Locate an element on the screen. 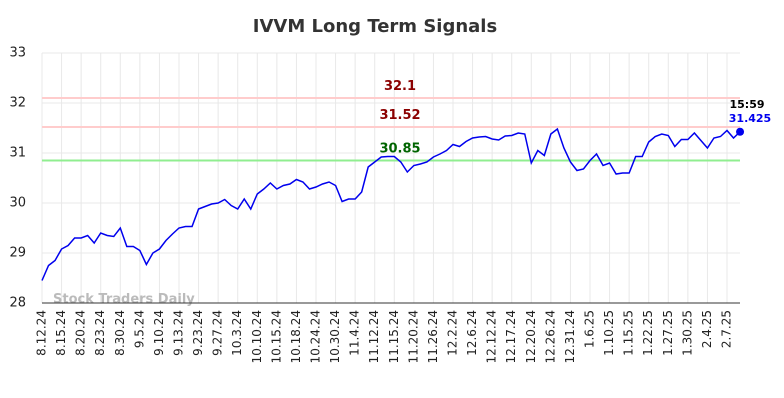 The width and height of the screenshot is (784, 398). x-tick-label: 9.10.24 is located at coordinates (159, 333).